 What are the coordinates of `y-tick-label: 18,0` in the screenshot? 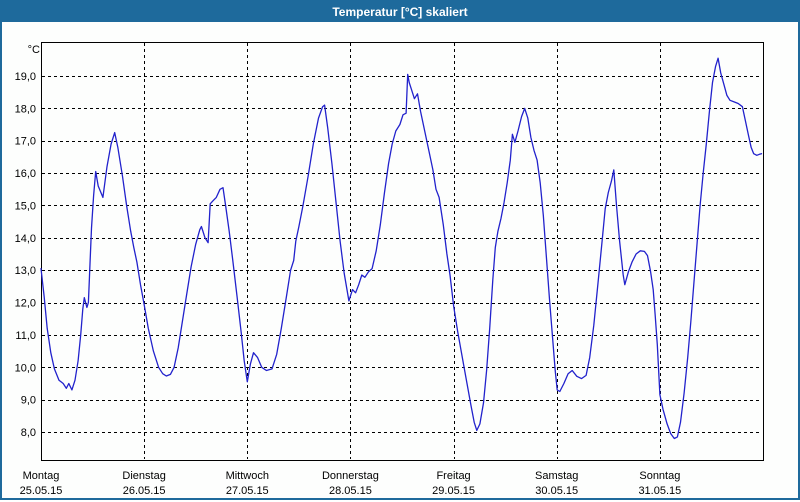 It's located at (25, 109).